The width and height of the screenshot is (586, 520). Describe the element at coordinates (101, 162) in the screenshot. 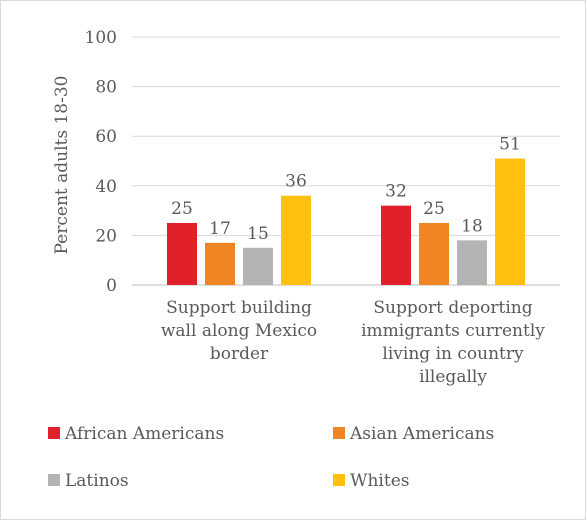

I see `y-axis-ticks: 0 20 40 60 80 100` at that location.